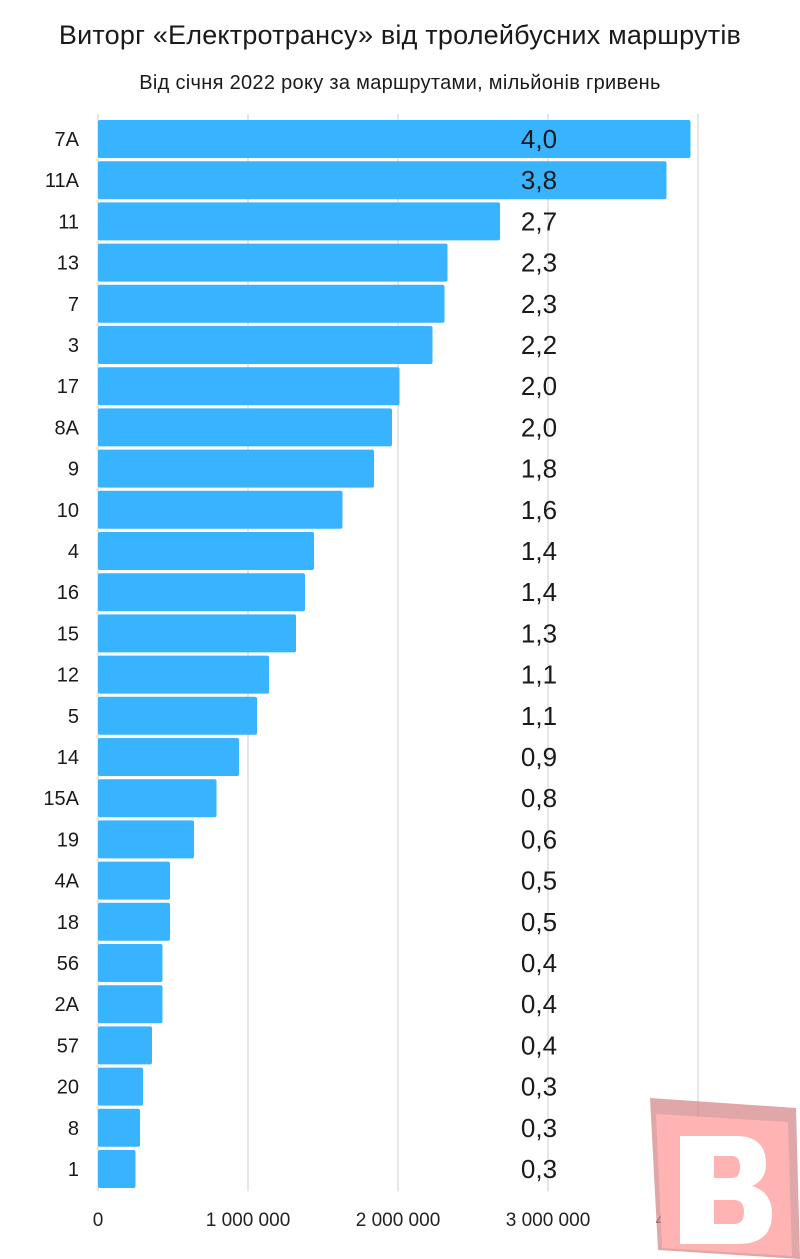 This screenshot has height=1259, width=800. I want to click on category-label: 17, so click(68, 387).